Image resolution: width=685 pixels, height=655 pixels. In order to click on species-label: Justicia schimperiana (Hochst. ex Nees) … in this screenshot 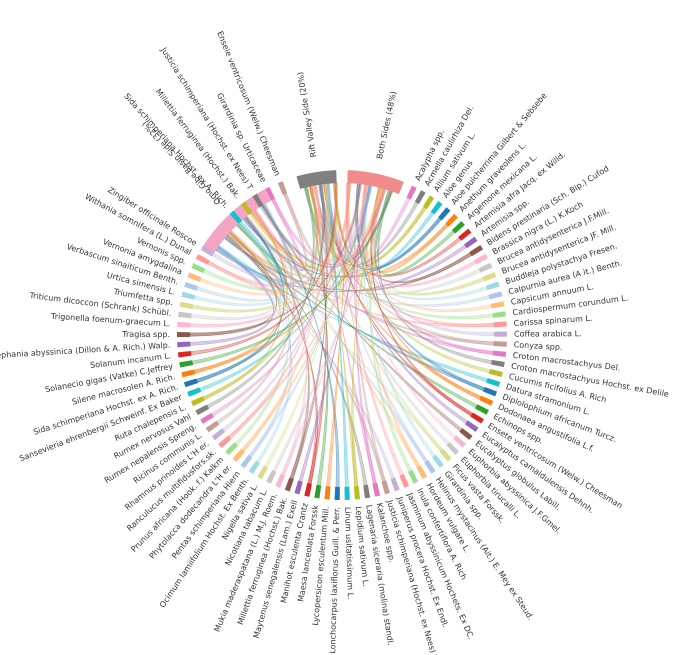, I will do `click(206, 118)`.